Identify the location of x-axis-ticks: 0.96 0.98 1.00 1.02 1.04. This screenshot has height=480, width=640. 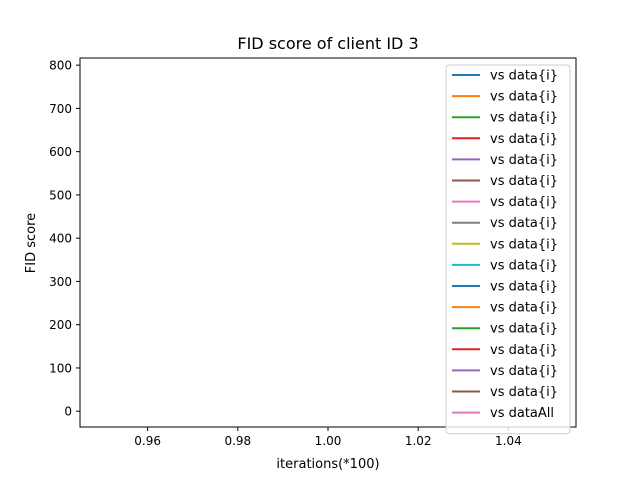
(328, 437).